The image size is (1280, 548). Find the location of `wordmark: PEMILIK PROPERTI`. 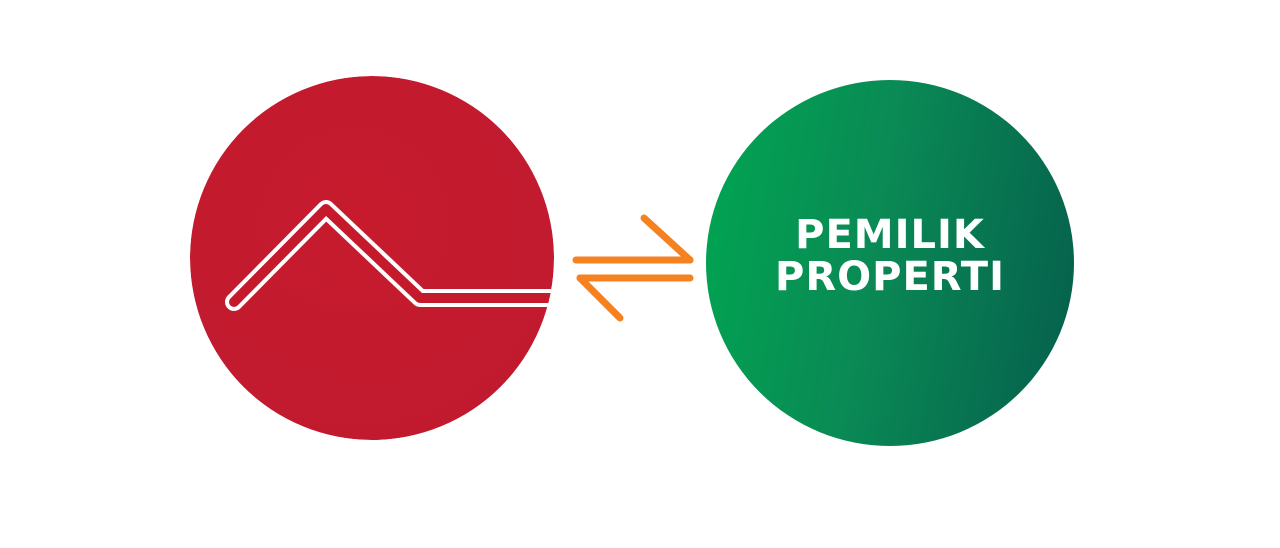

wordmark: PEMILIK PROPERTI is located at coordinates (890, 256).